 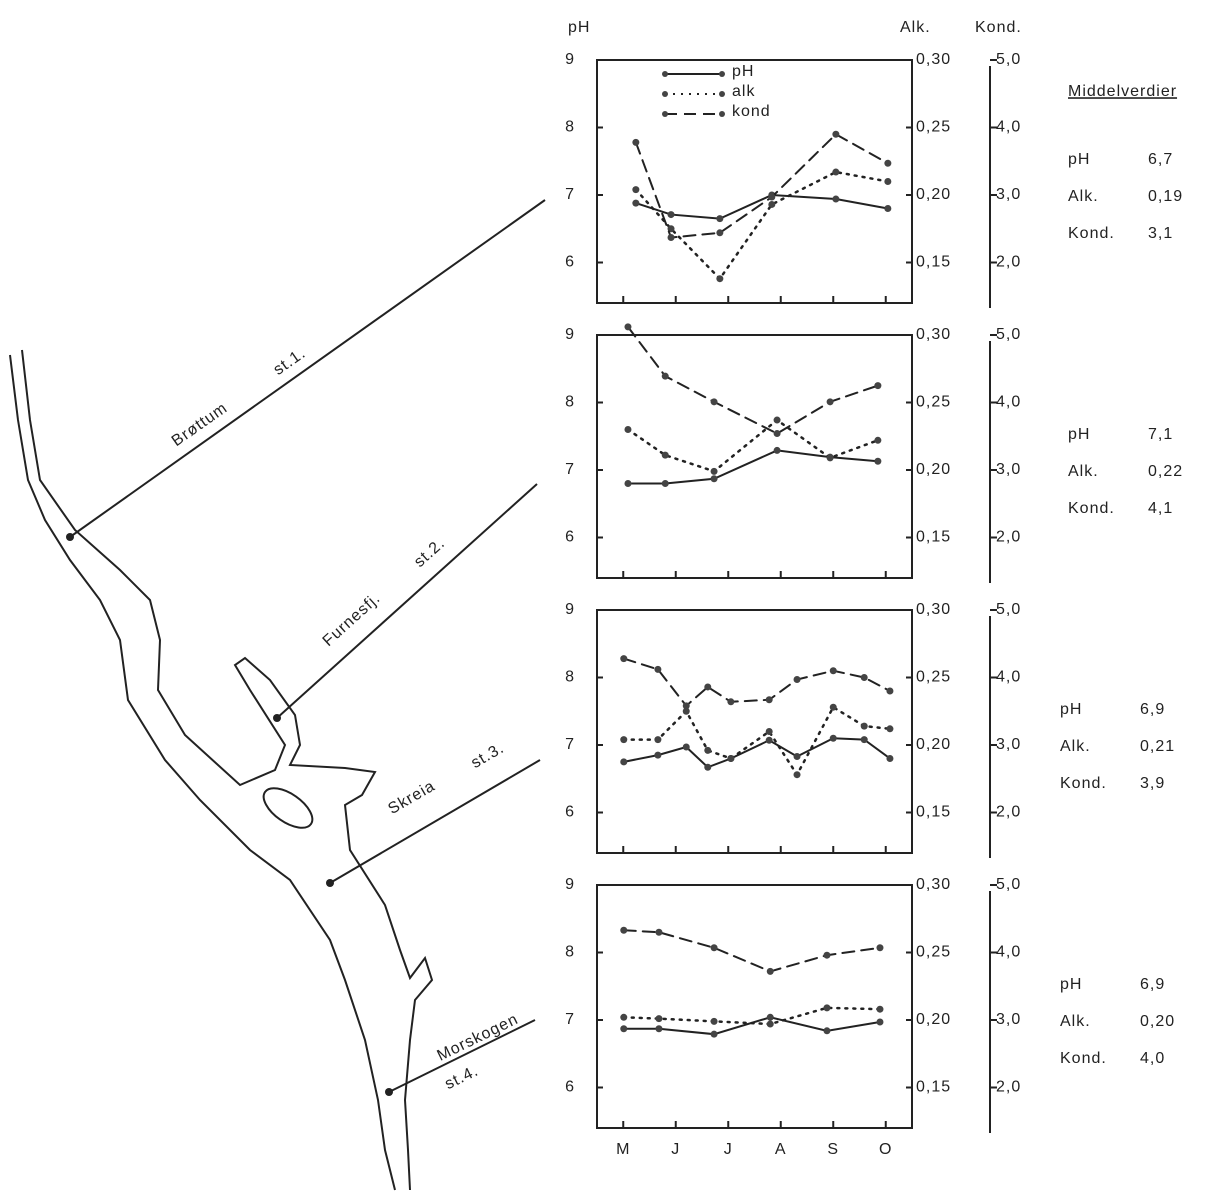 I want to click on summary-label: Kond., so click(x=1083, y=1058).